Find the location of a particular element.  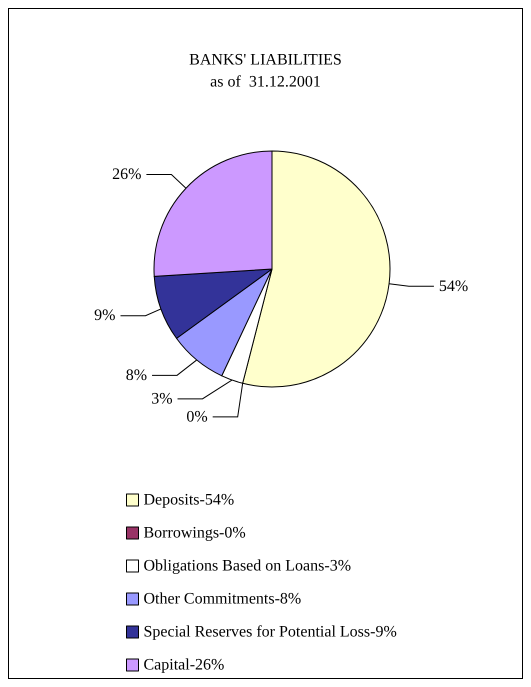

legend-label: Other Commitments-8% is located at coordinates (223, 599).